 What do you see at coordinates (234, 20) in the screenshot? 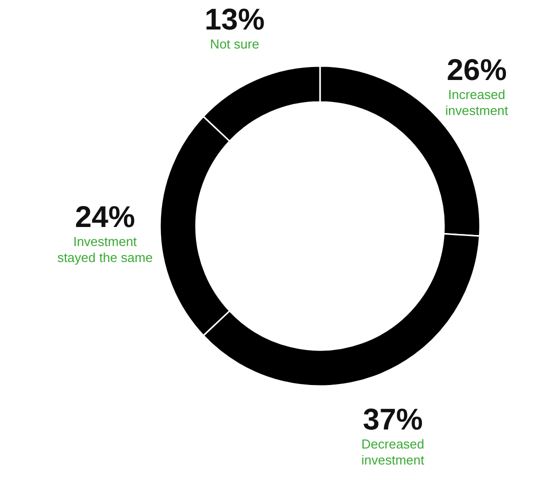
I see `data-label: 13%` at bounding box center [234, 20].